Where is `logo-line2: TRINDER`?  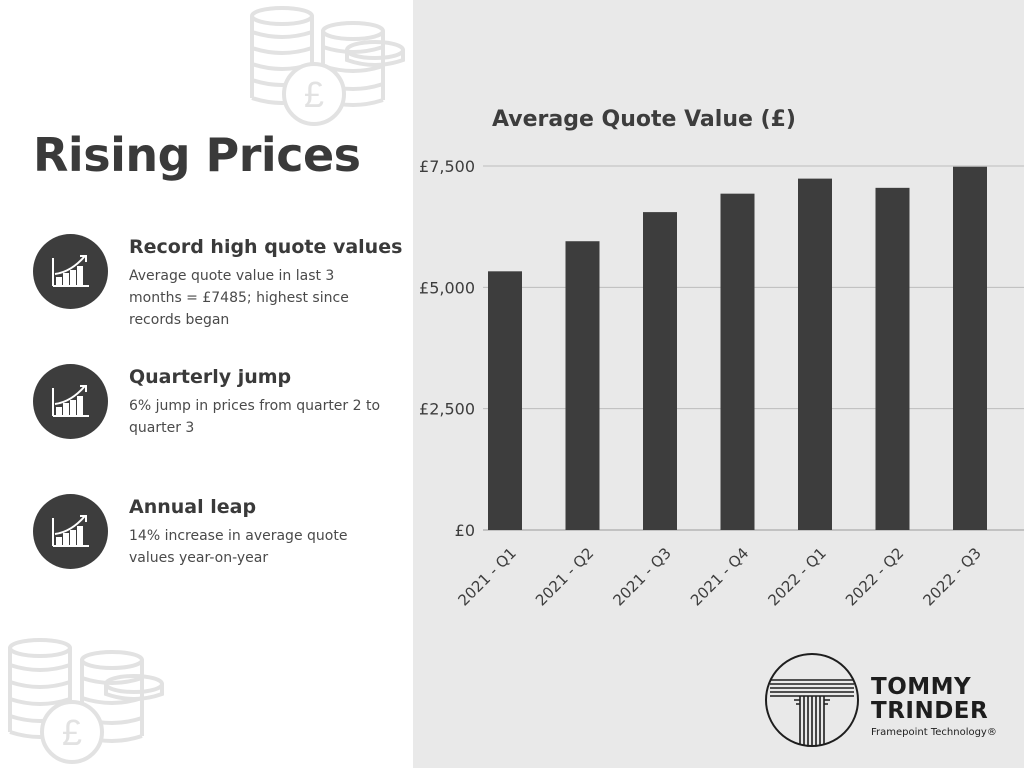
logo-line2: TRINDER is located at coordinates (930, 711).